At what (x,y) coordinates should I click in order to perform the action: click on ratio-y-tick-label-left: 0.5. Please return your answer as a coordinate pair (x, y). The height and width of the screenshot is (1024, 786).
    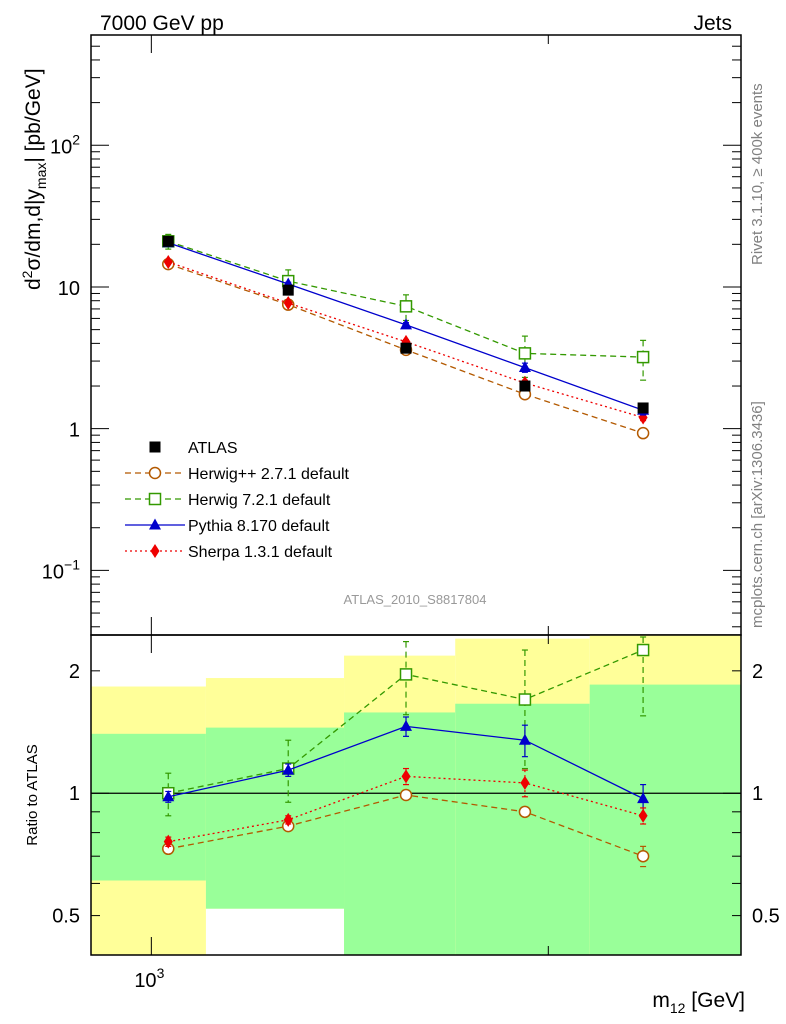
    Looking at the image, I should click on (66, 917).